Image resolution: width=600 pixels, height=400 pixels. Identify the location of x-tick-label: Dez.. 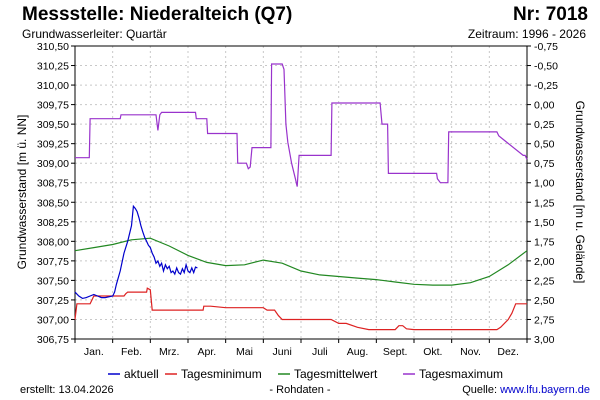
(508, 352).